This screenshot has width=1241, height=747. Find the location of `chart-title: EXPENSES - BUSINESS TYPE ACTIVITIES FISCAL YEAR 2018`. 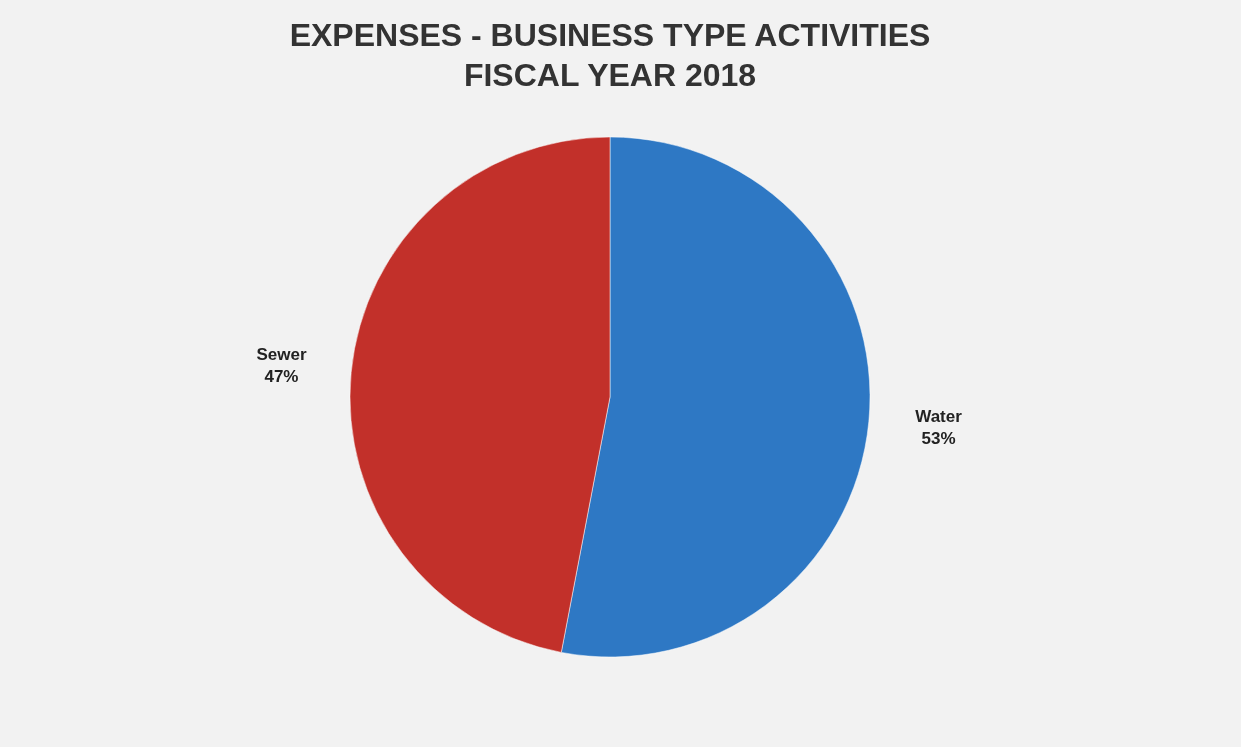

chart-title: EXPENSES - BUSINESS TYPE ACTIVITIES FISCAL YEAR 2018 is located at coordinates (610, 55).